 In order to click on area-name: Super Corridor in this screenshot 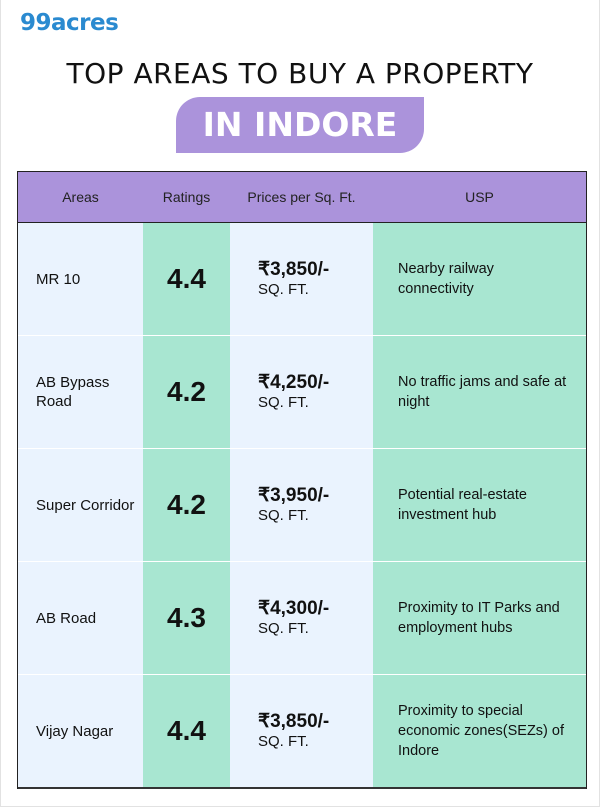, I will do `click(80, 505)`.